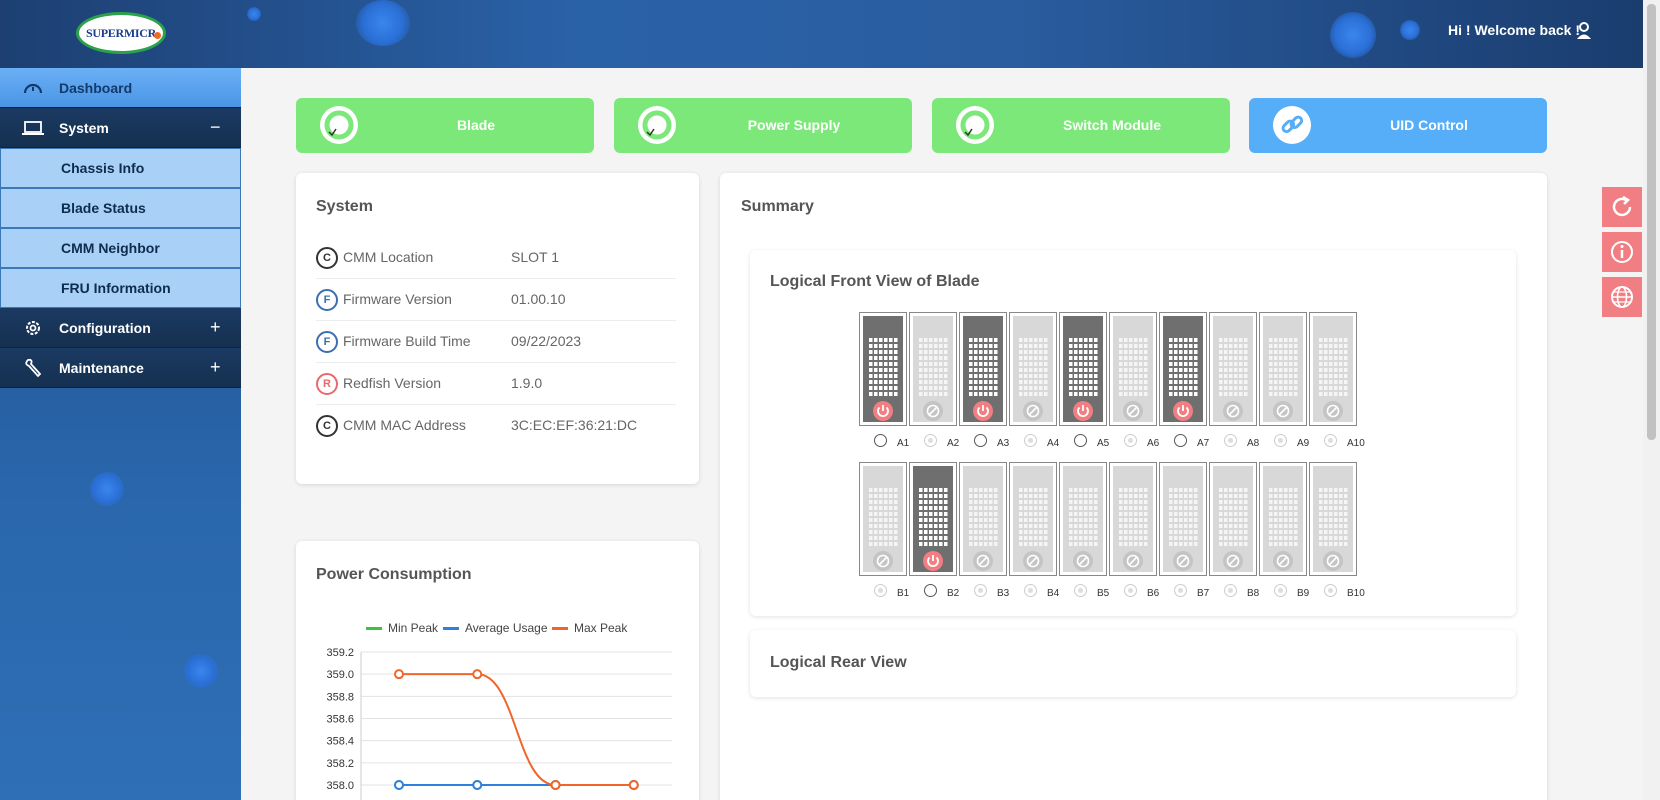 The image size is (1660, 800). Describe the element at coordinates (215, 127) in the screenshot. I see `collapse-toggle: −` at that location.